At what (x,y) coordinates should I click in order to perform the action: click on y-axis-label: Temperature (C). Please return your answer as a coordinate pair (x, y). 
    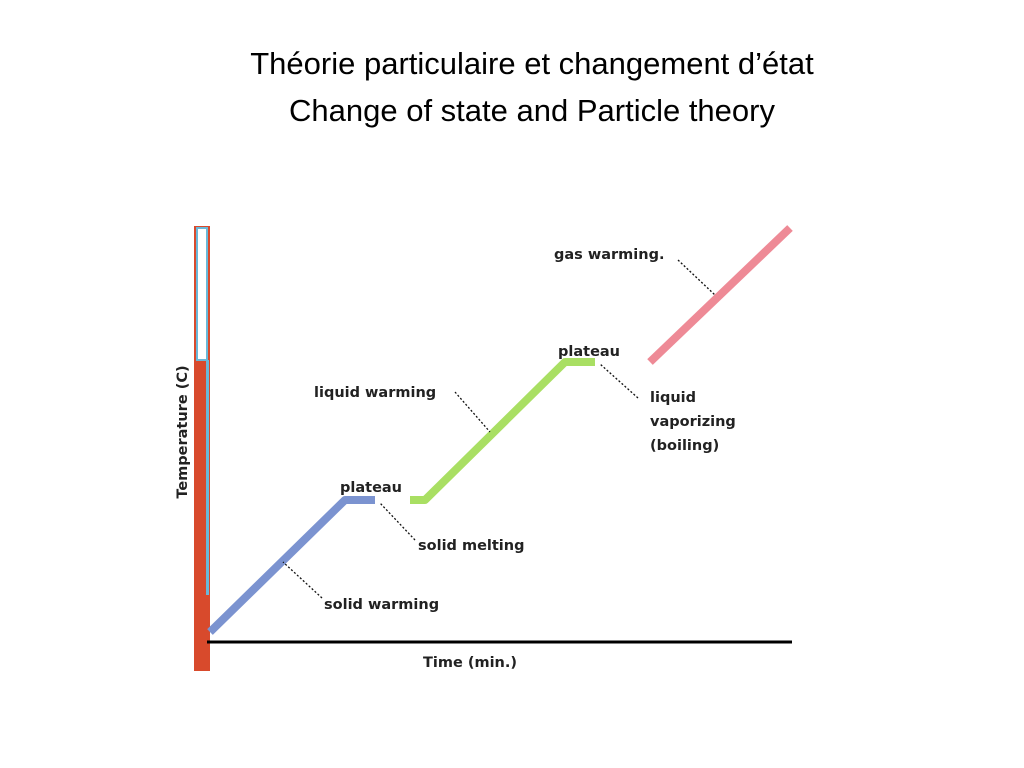
    Looking at the image, I should click on (183, 431).